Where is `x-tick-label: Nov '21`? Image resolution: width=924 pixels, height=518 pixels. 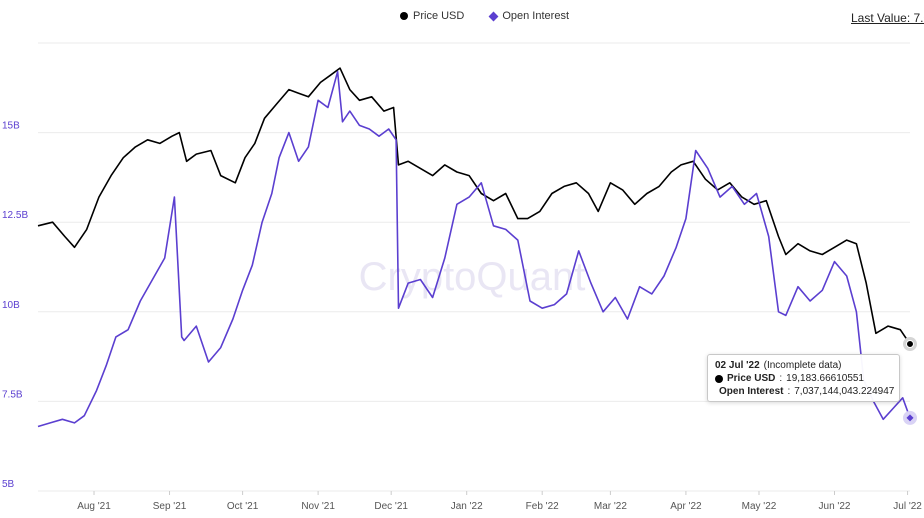 x-tick-label: Nov '21 is located at coordinates (318, 506).